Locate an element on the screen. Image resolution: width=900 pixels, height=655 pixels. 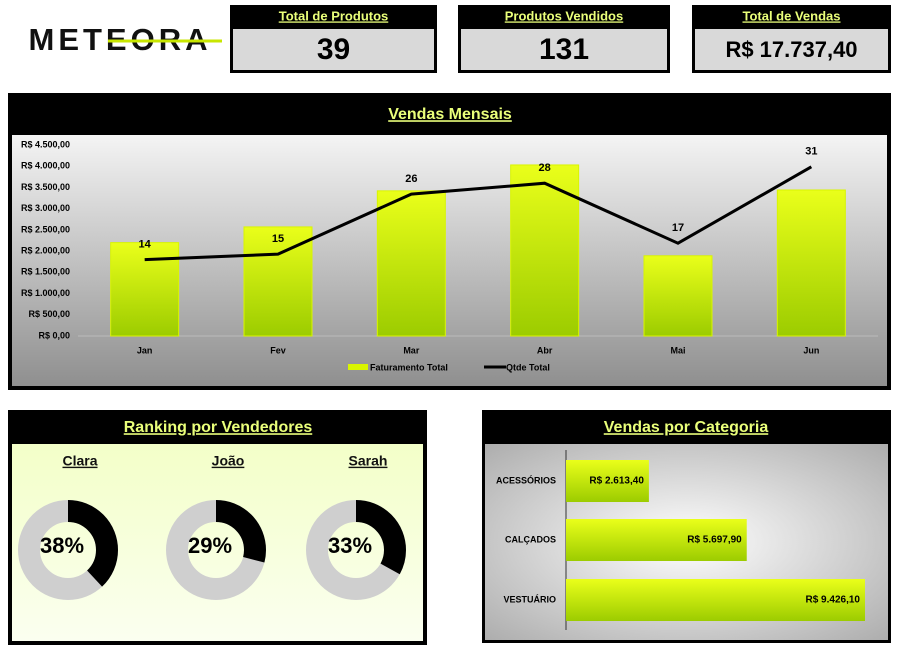
seller-name: Clara is located at coordinates (79, 461).